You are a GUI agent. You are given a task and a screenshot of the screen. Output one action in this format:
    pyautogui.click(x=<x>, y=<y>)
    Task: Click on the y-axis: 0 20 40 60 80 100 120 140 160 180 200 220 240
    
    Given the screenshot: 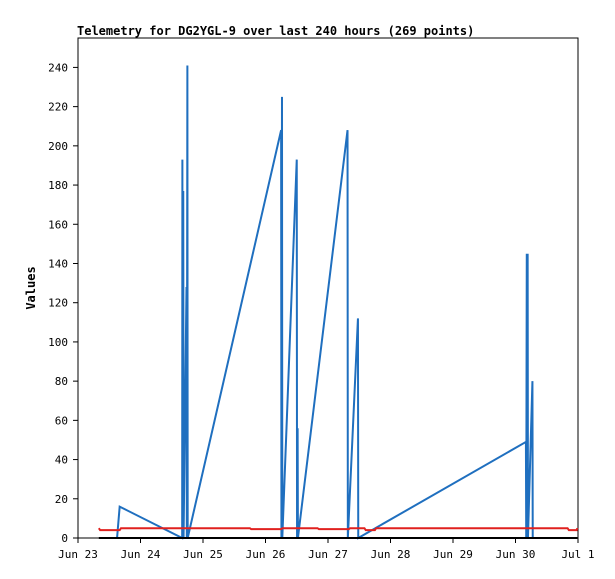 What is the action you would take?
    pyautogui.click(x=63, y=303)
    